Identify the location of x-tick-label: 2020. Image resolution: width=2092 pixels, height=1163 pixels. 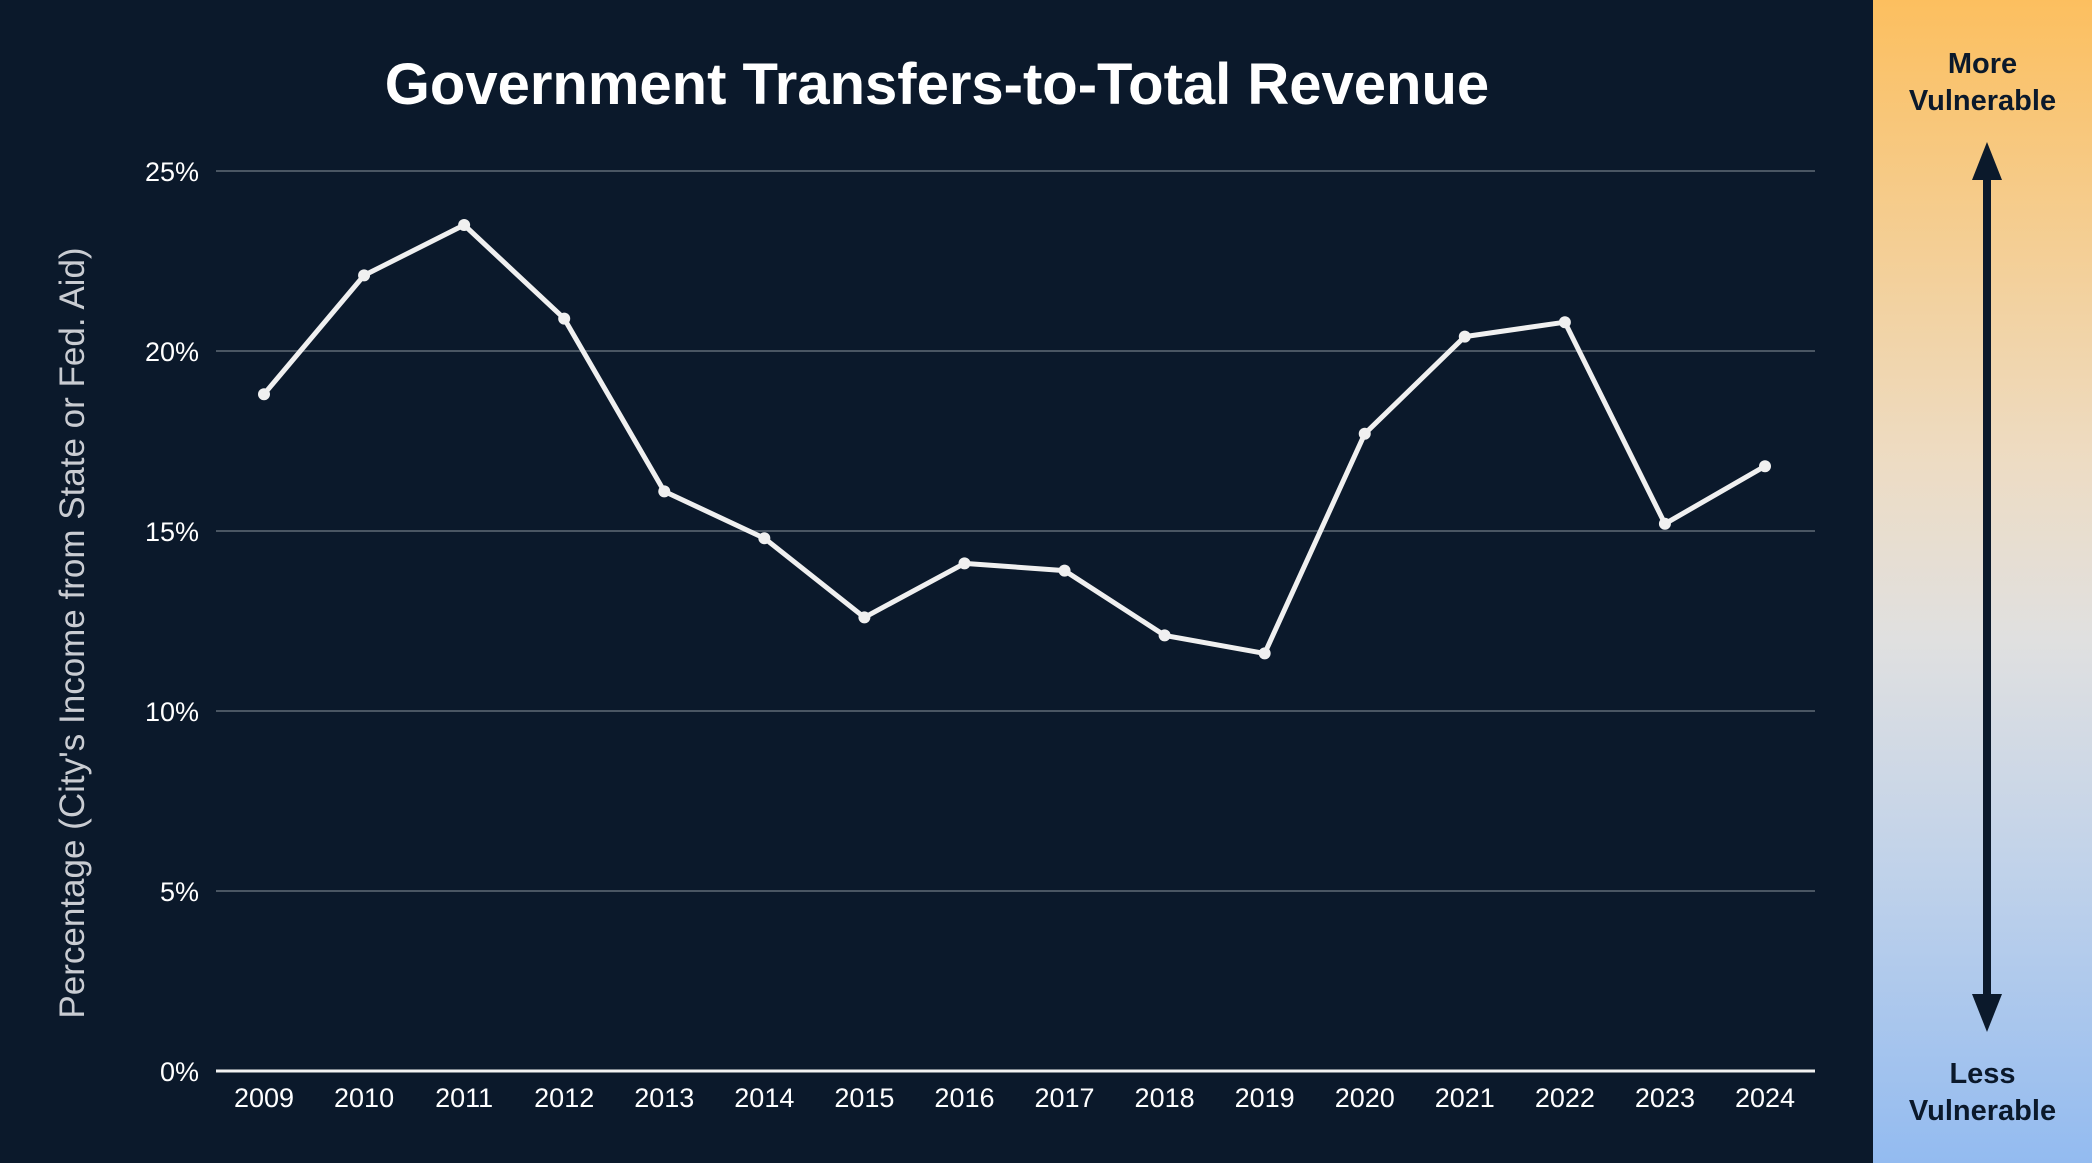
(1365, 1098).